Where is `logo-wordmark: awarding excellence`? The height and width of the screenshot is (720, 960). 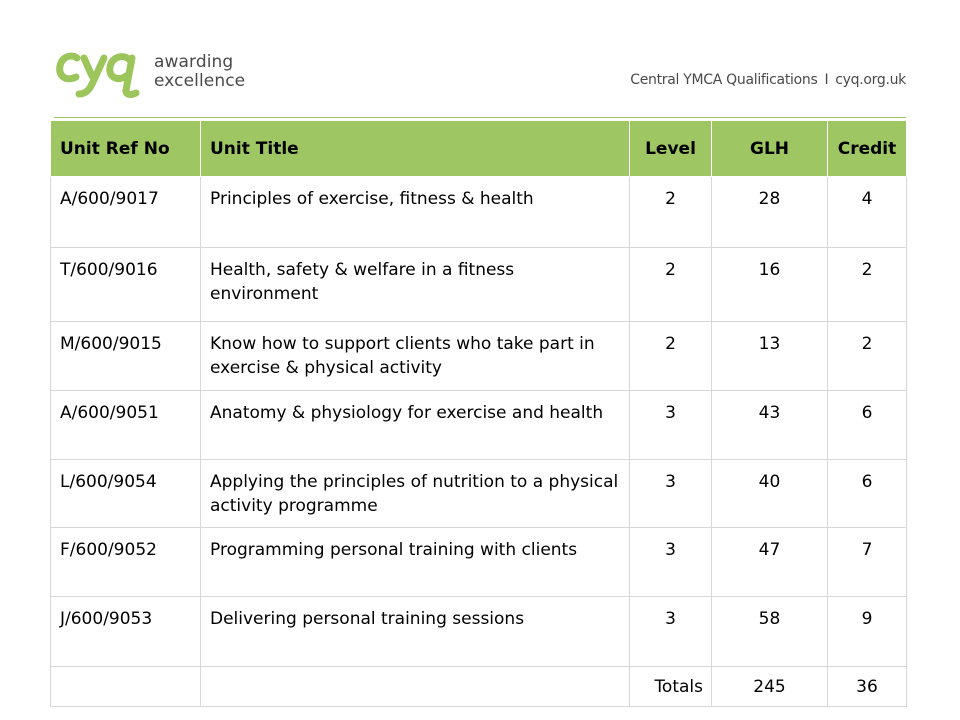 logo-wordmark: awarding excellence is located at coordinates (199, 72).